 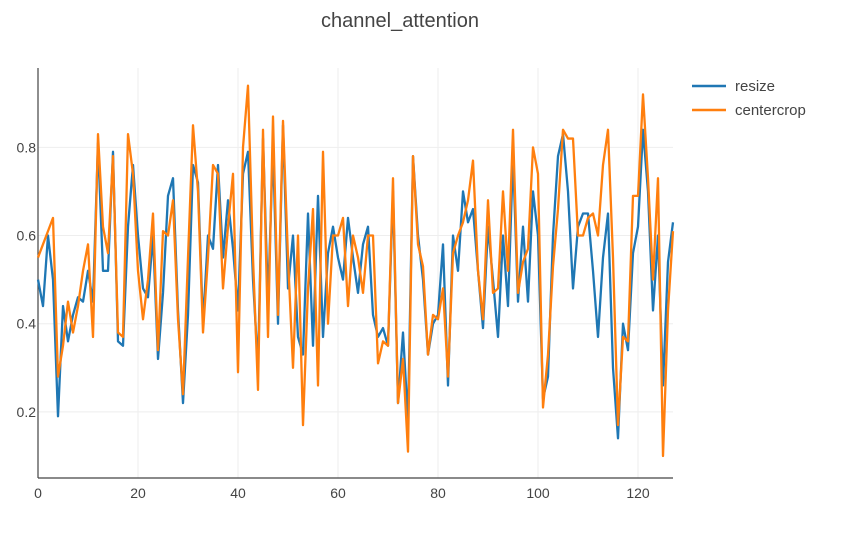 What do you see at coordinates (238, 493) in the screenshot?
I see `x-tick-label: 40` at bounding box center [238, 493].